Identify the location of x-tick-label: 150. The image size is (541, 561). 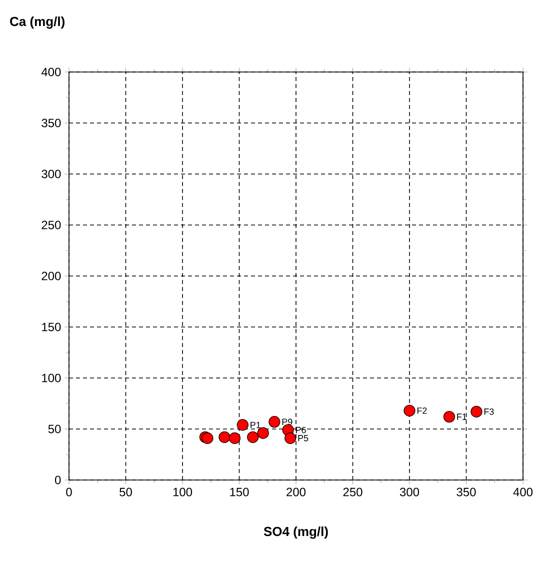
(239, 492).